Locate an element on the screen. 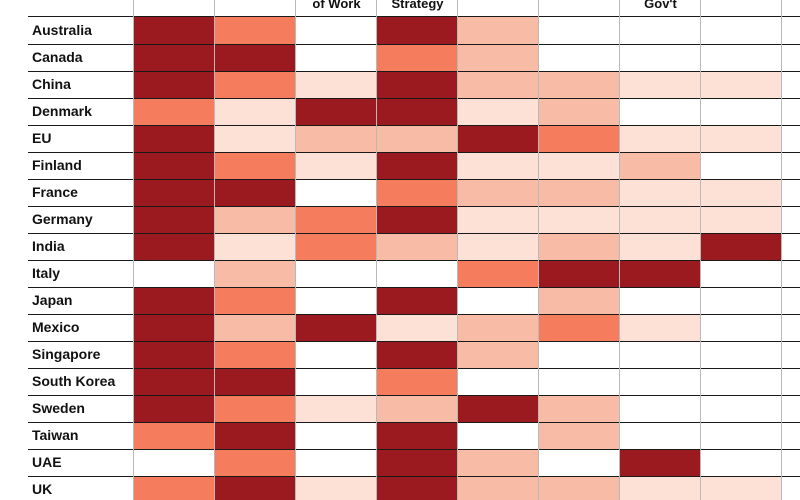  column-header: Gov't is located at coordinates (660, 5).